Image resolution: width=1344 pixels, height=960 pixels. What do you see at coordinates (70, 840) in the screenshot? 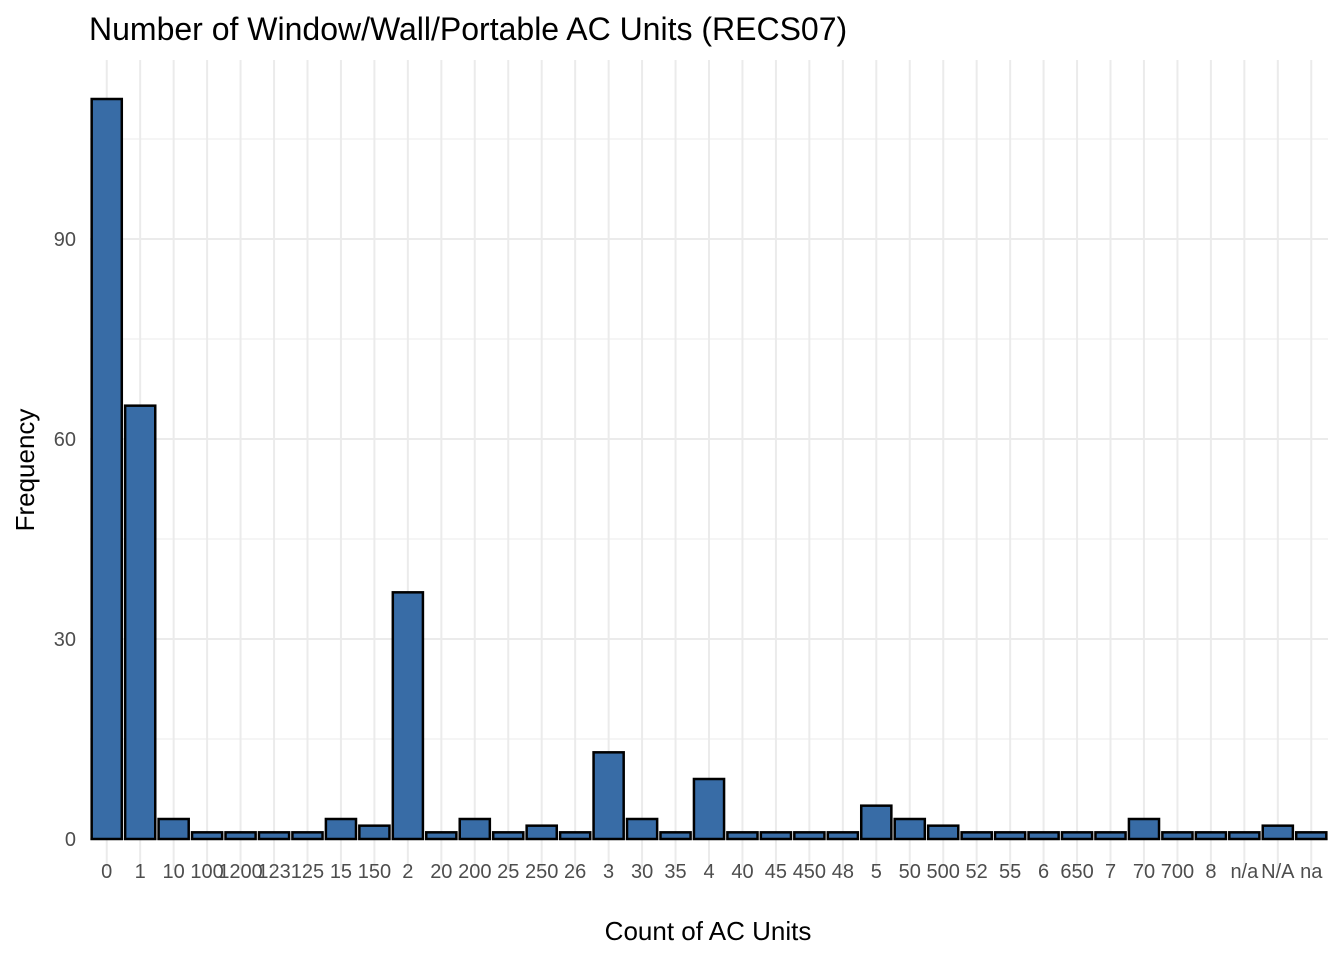
I see `y-tick-label: 0` at bounding box center [70, 840].